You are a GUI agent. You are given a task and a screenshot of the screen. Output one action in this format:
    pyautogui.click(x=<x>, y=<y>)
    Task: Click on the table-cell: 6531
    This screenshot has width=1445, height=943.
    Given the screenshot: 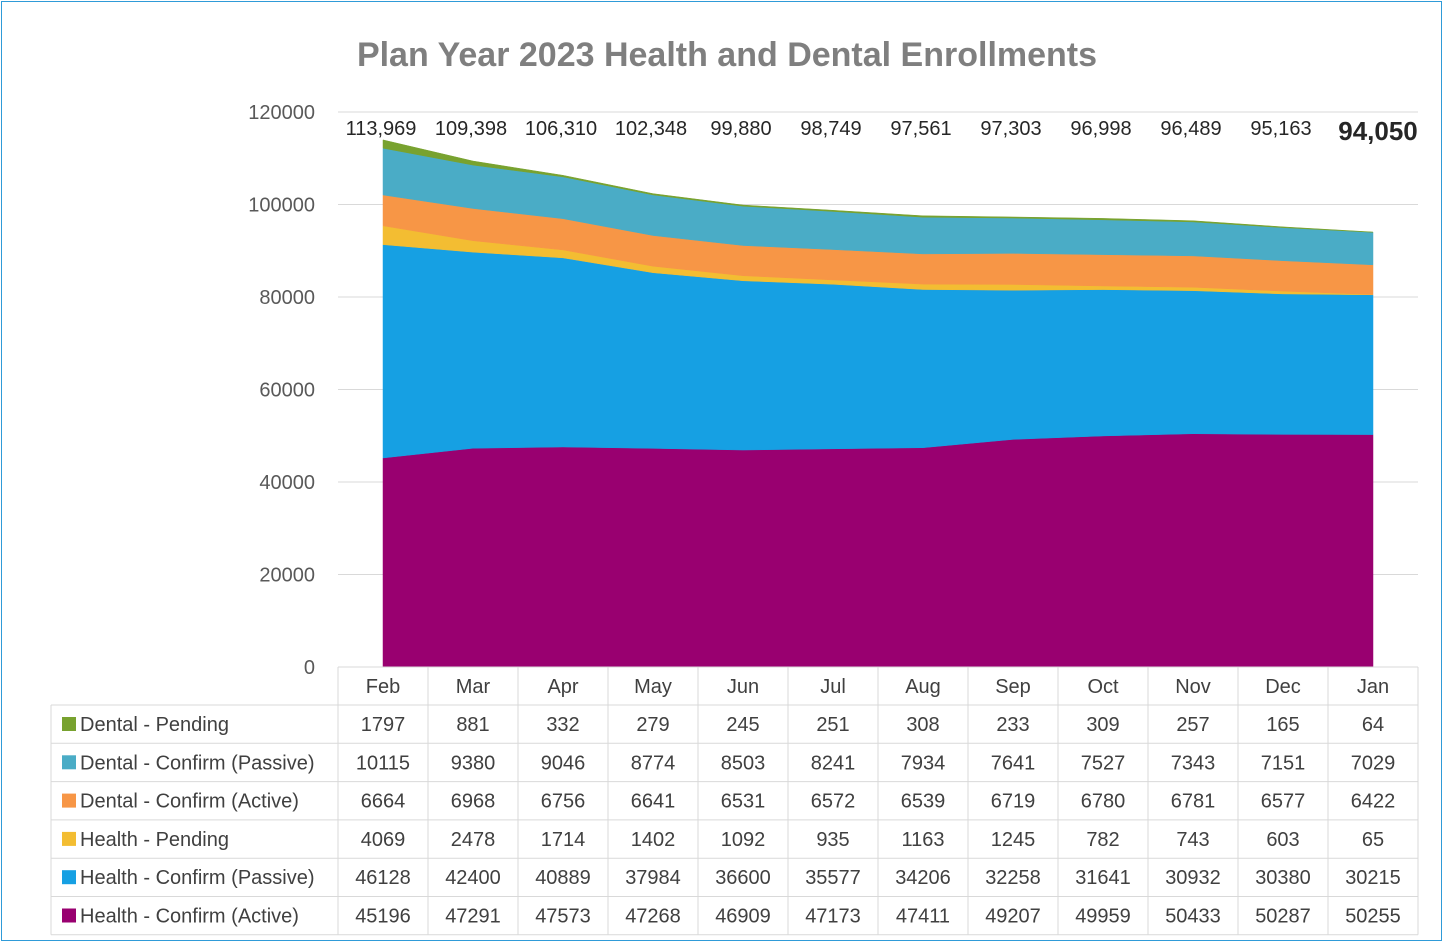 What is the action you would take?
    pyautogui.click(x=743, y=802)
    